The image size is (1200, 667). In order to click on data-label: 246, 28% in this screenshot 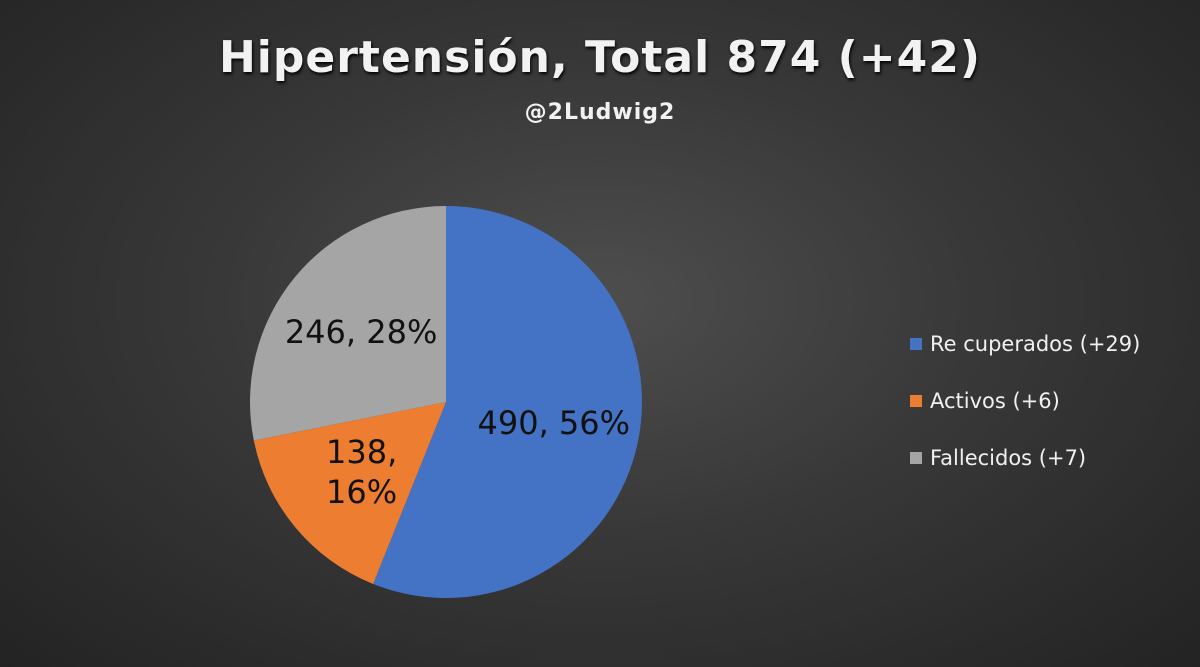, I will do `click(361, 332)`.